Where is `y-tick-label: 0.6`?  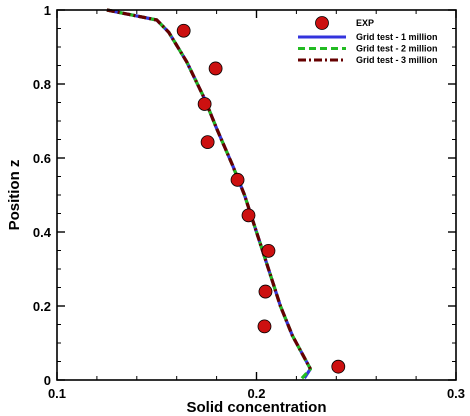
y-tick-label: 0.6 is located at coordinates (42, 158).